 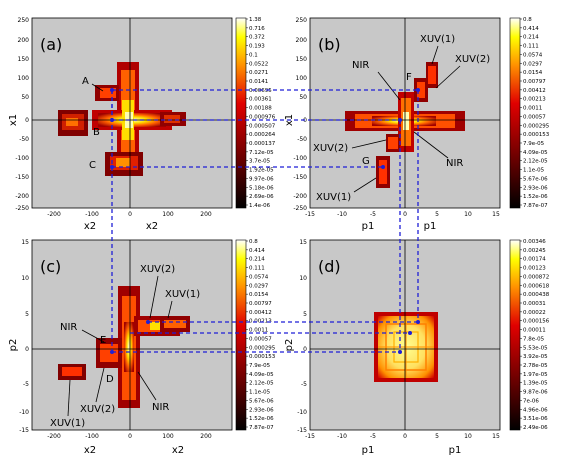 I want to click on colorbar-tick-label: 7.9e-05, so click(x=260, y=366).